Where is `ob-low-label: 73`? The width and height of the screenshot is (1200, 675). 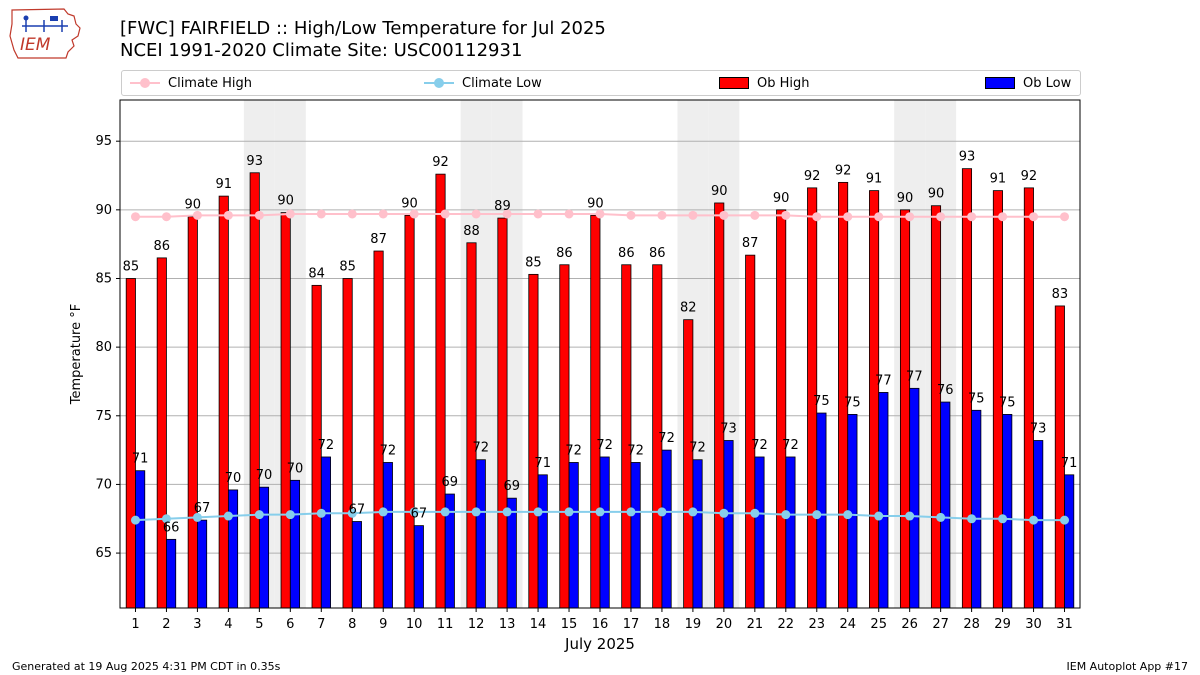 ob-low-label: 73 is located at coordinates (1038, 428).